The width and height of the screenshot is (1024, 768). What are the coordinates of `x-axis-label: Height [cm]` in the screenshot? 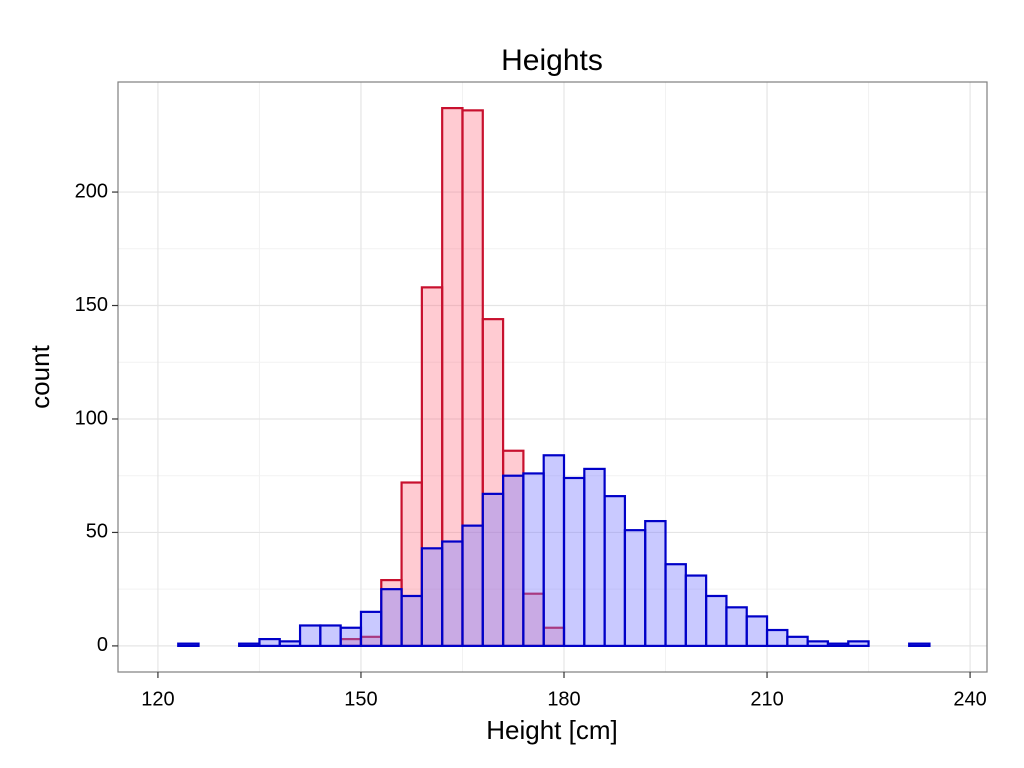 It's located at (552, 730).